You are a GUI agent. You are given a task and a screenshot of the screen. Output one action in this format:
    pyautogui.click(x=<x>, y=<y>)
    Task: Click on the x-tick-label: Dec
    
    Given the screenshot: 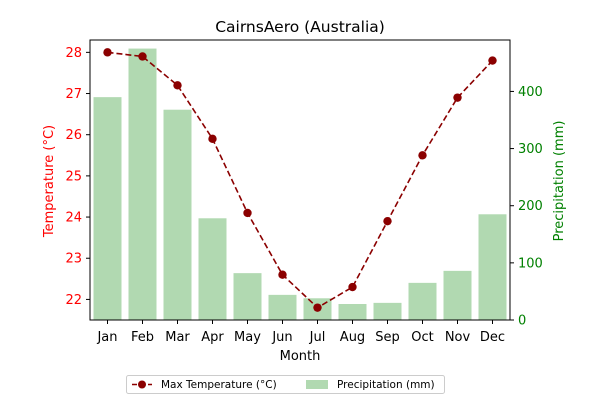 What is the action you would take?
    pyautogui.click(x=492, y=337)
    